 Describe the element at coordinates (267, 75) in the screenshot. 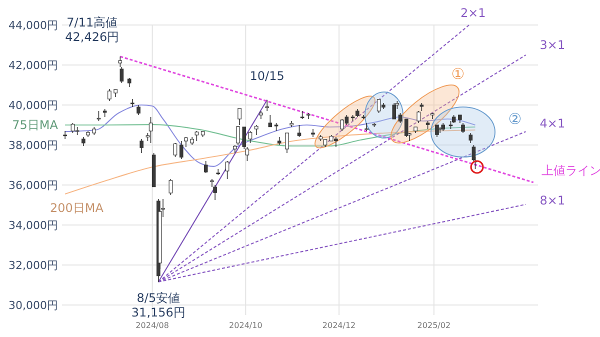

I see `annotation: 10/15` at that location.